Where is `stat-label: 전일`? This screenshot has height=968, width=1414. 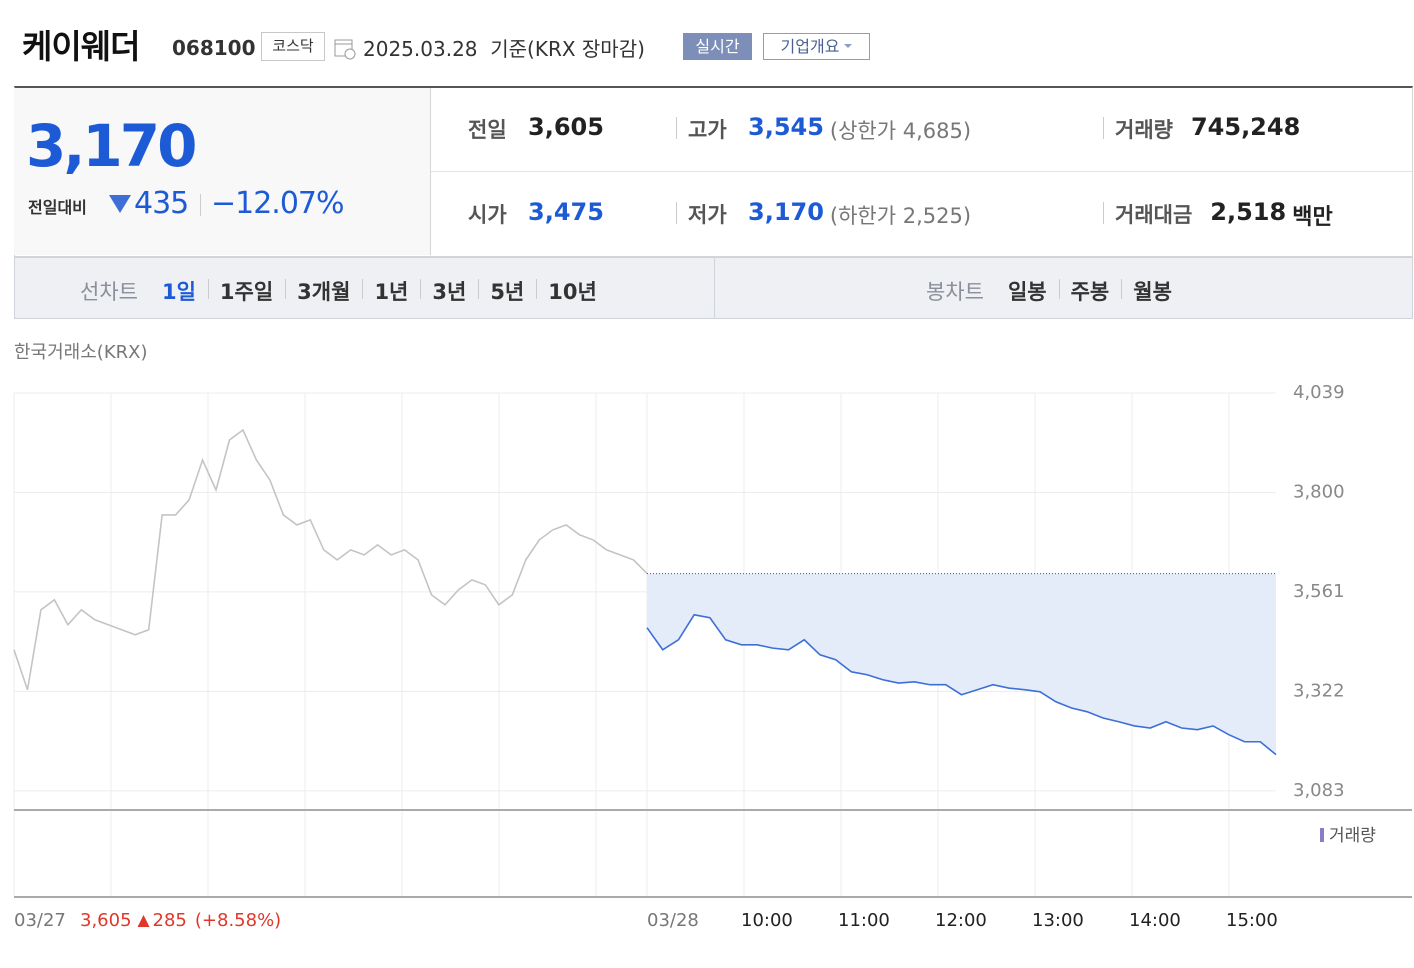 stat-label: 전일 is located at coordinates (487, 130).